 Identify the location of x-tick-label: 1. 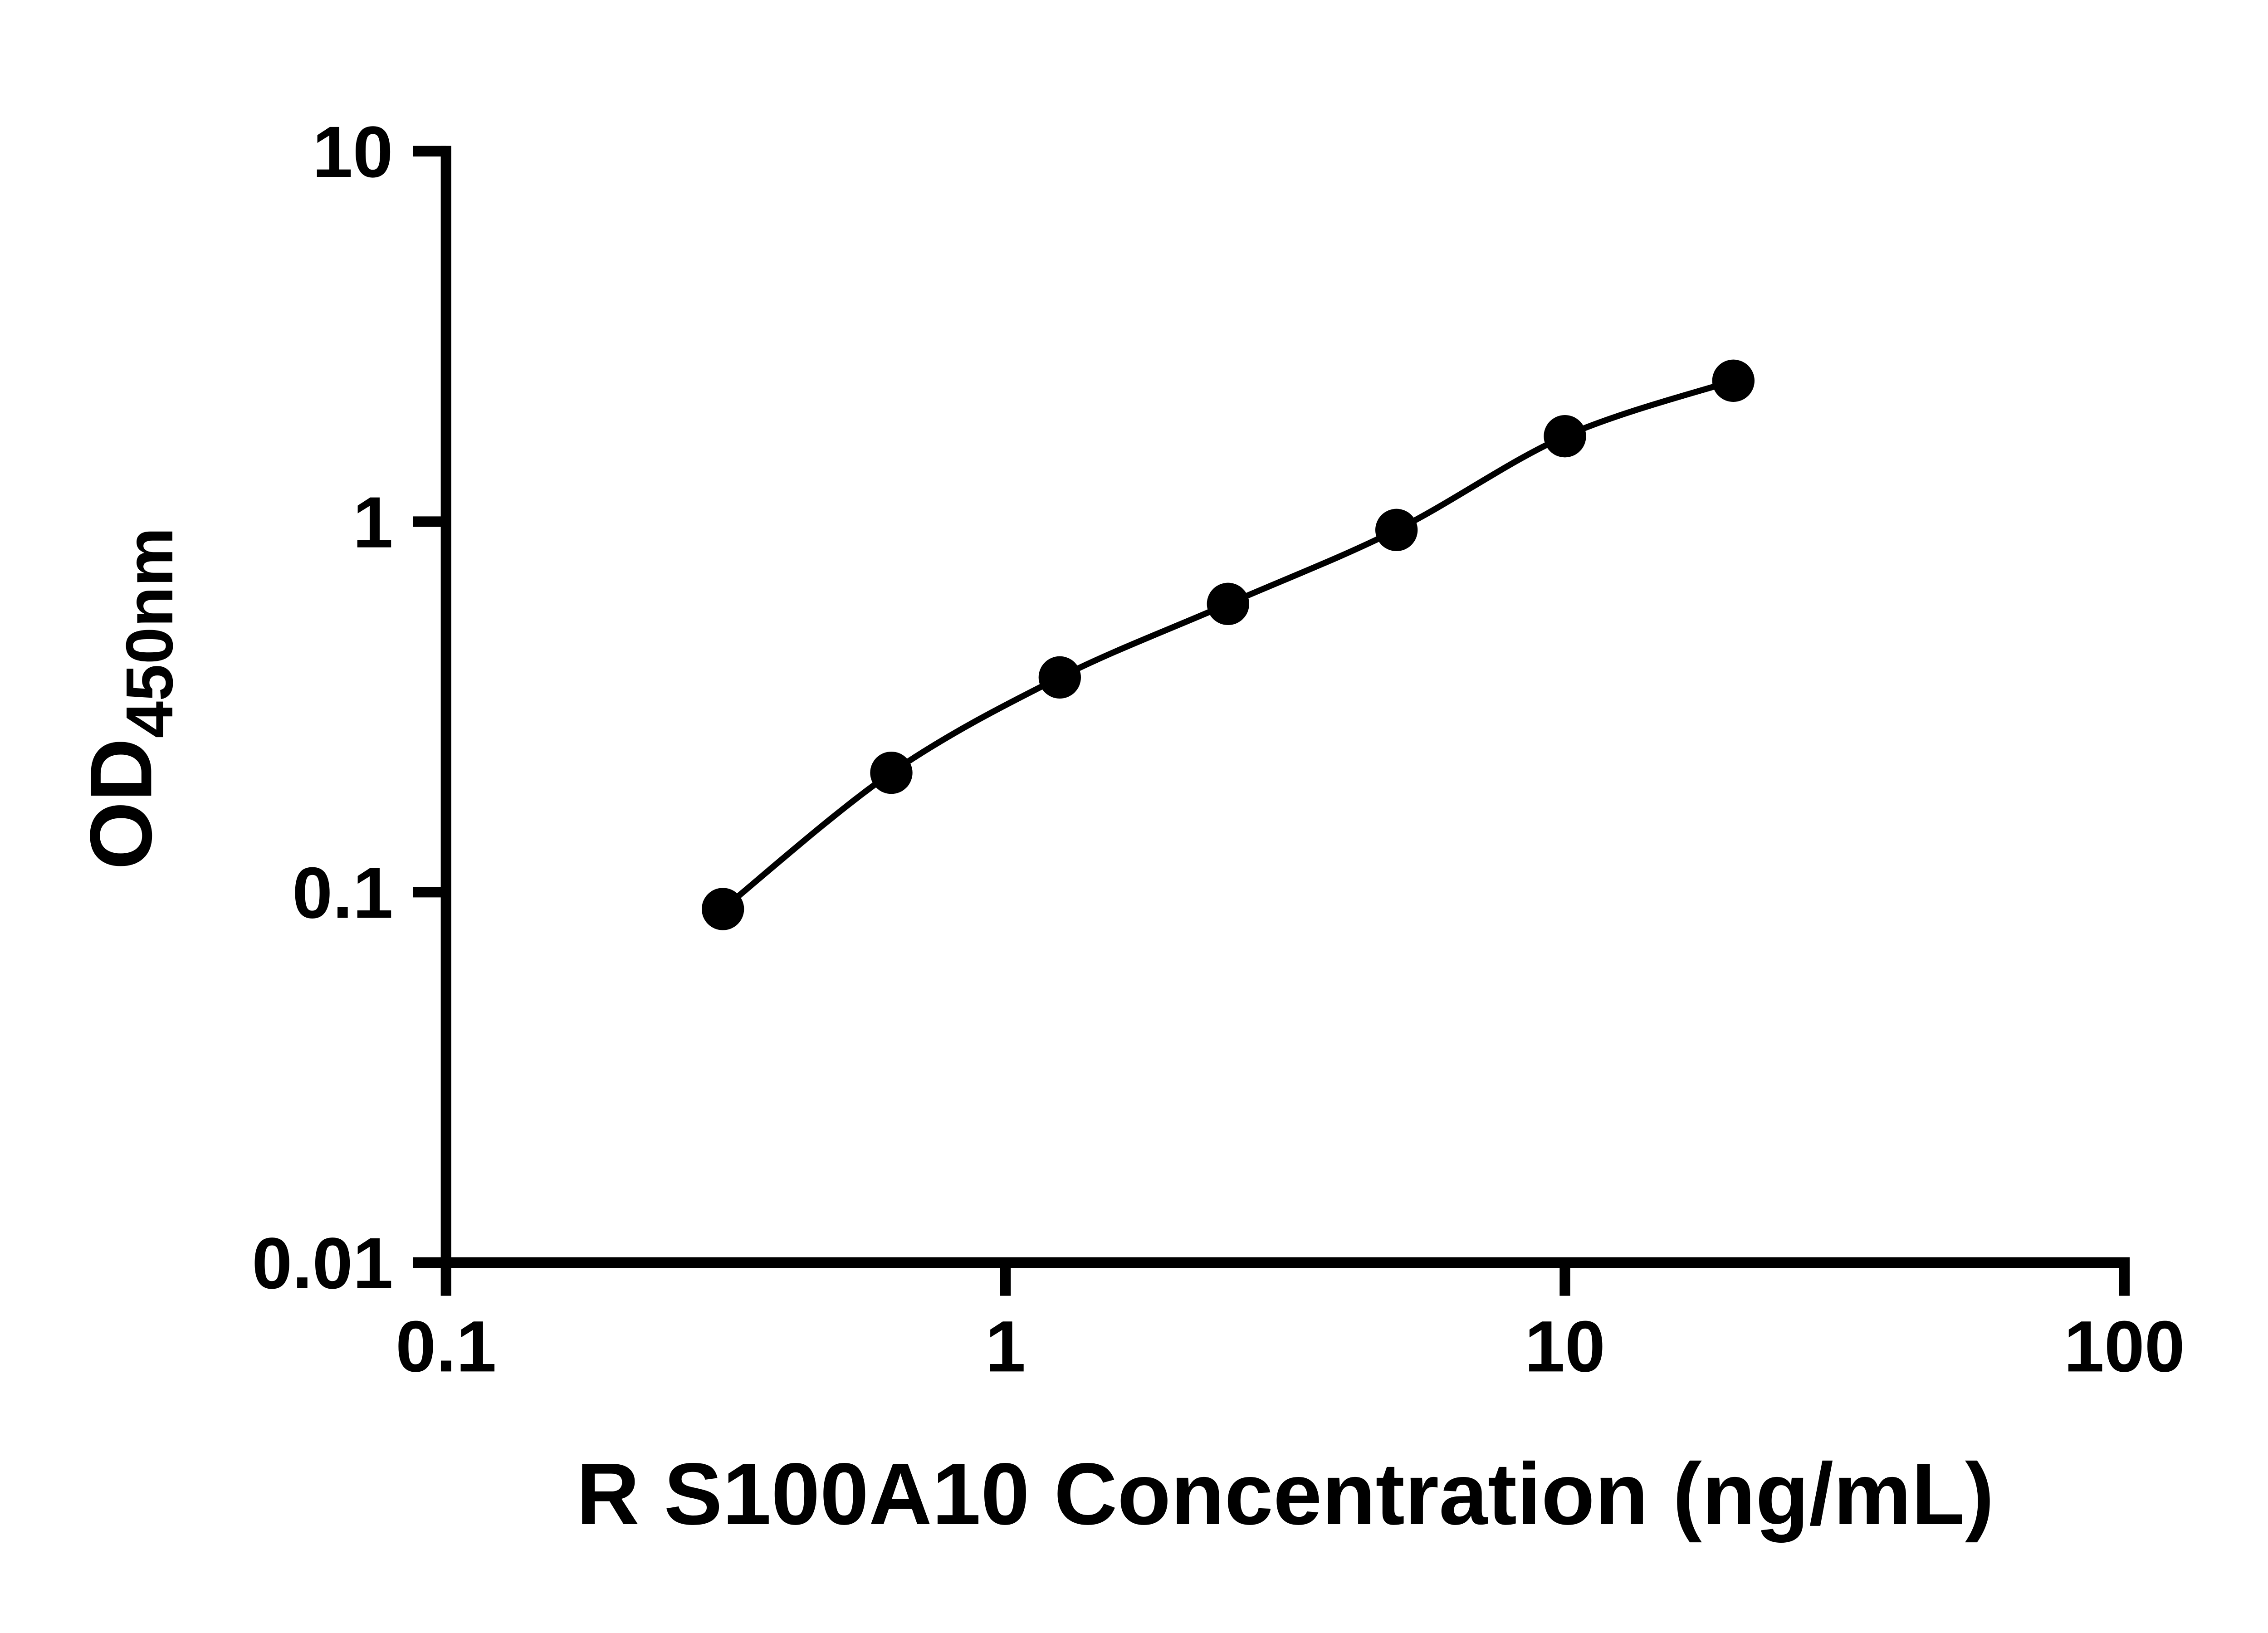
(1006, 1346).